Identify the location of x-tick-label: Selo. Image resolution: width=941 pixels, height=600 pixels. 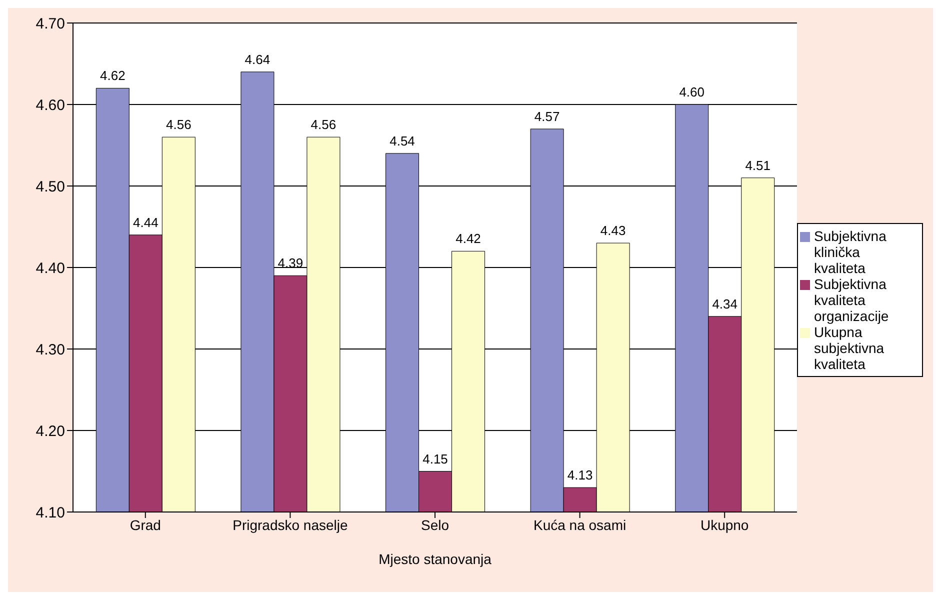
(435, 524).